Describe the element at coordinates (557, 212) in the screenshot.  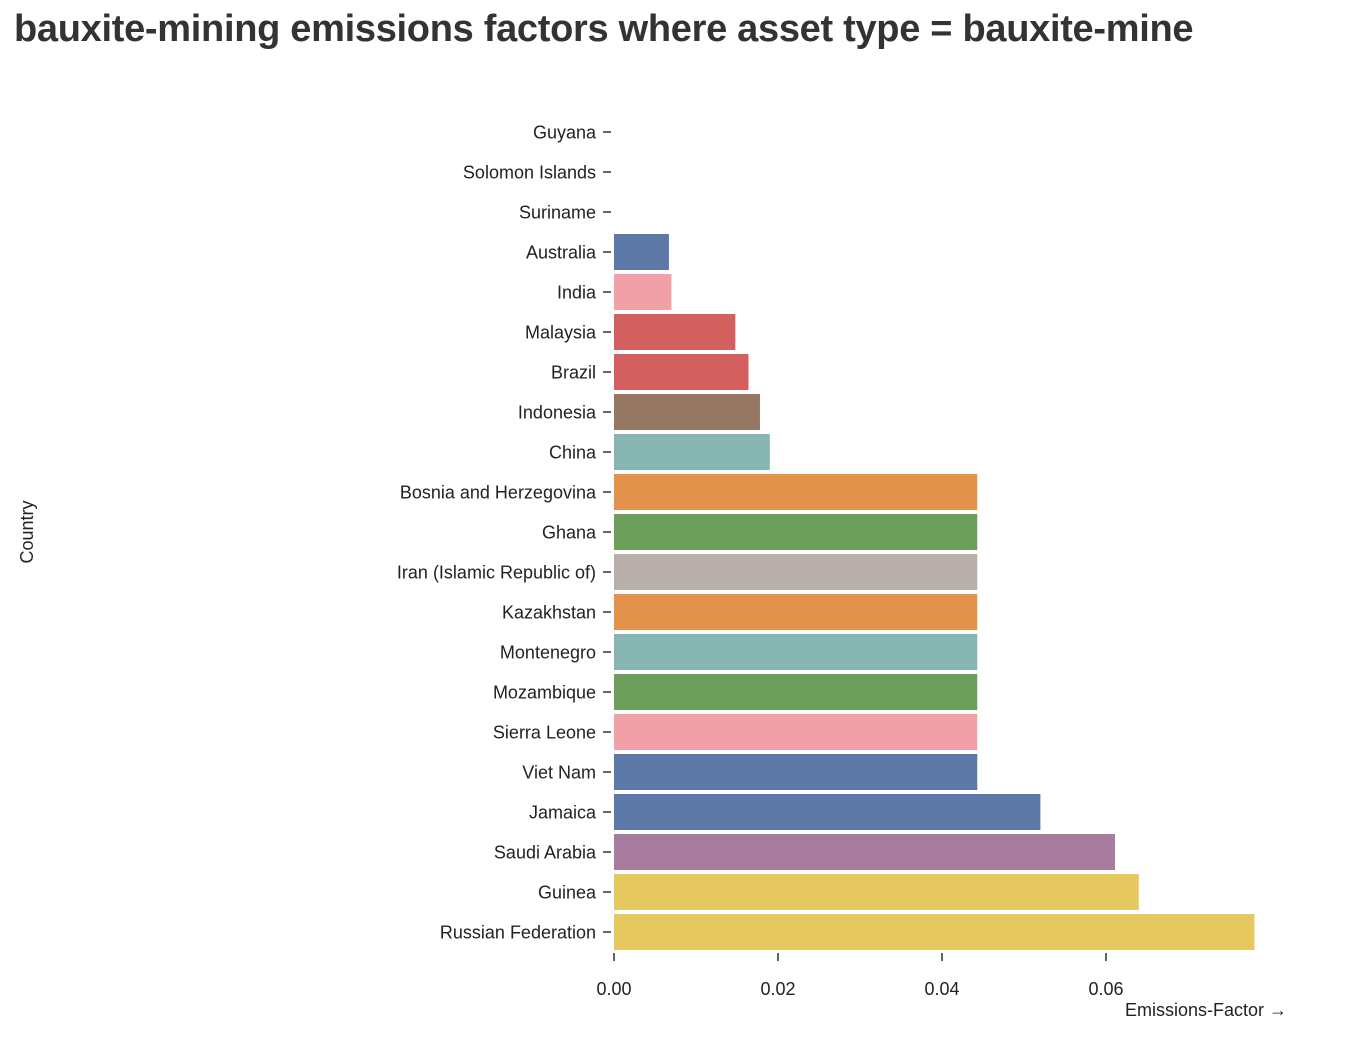
I see `y-tick-label: Suriname` at that location.